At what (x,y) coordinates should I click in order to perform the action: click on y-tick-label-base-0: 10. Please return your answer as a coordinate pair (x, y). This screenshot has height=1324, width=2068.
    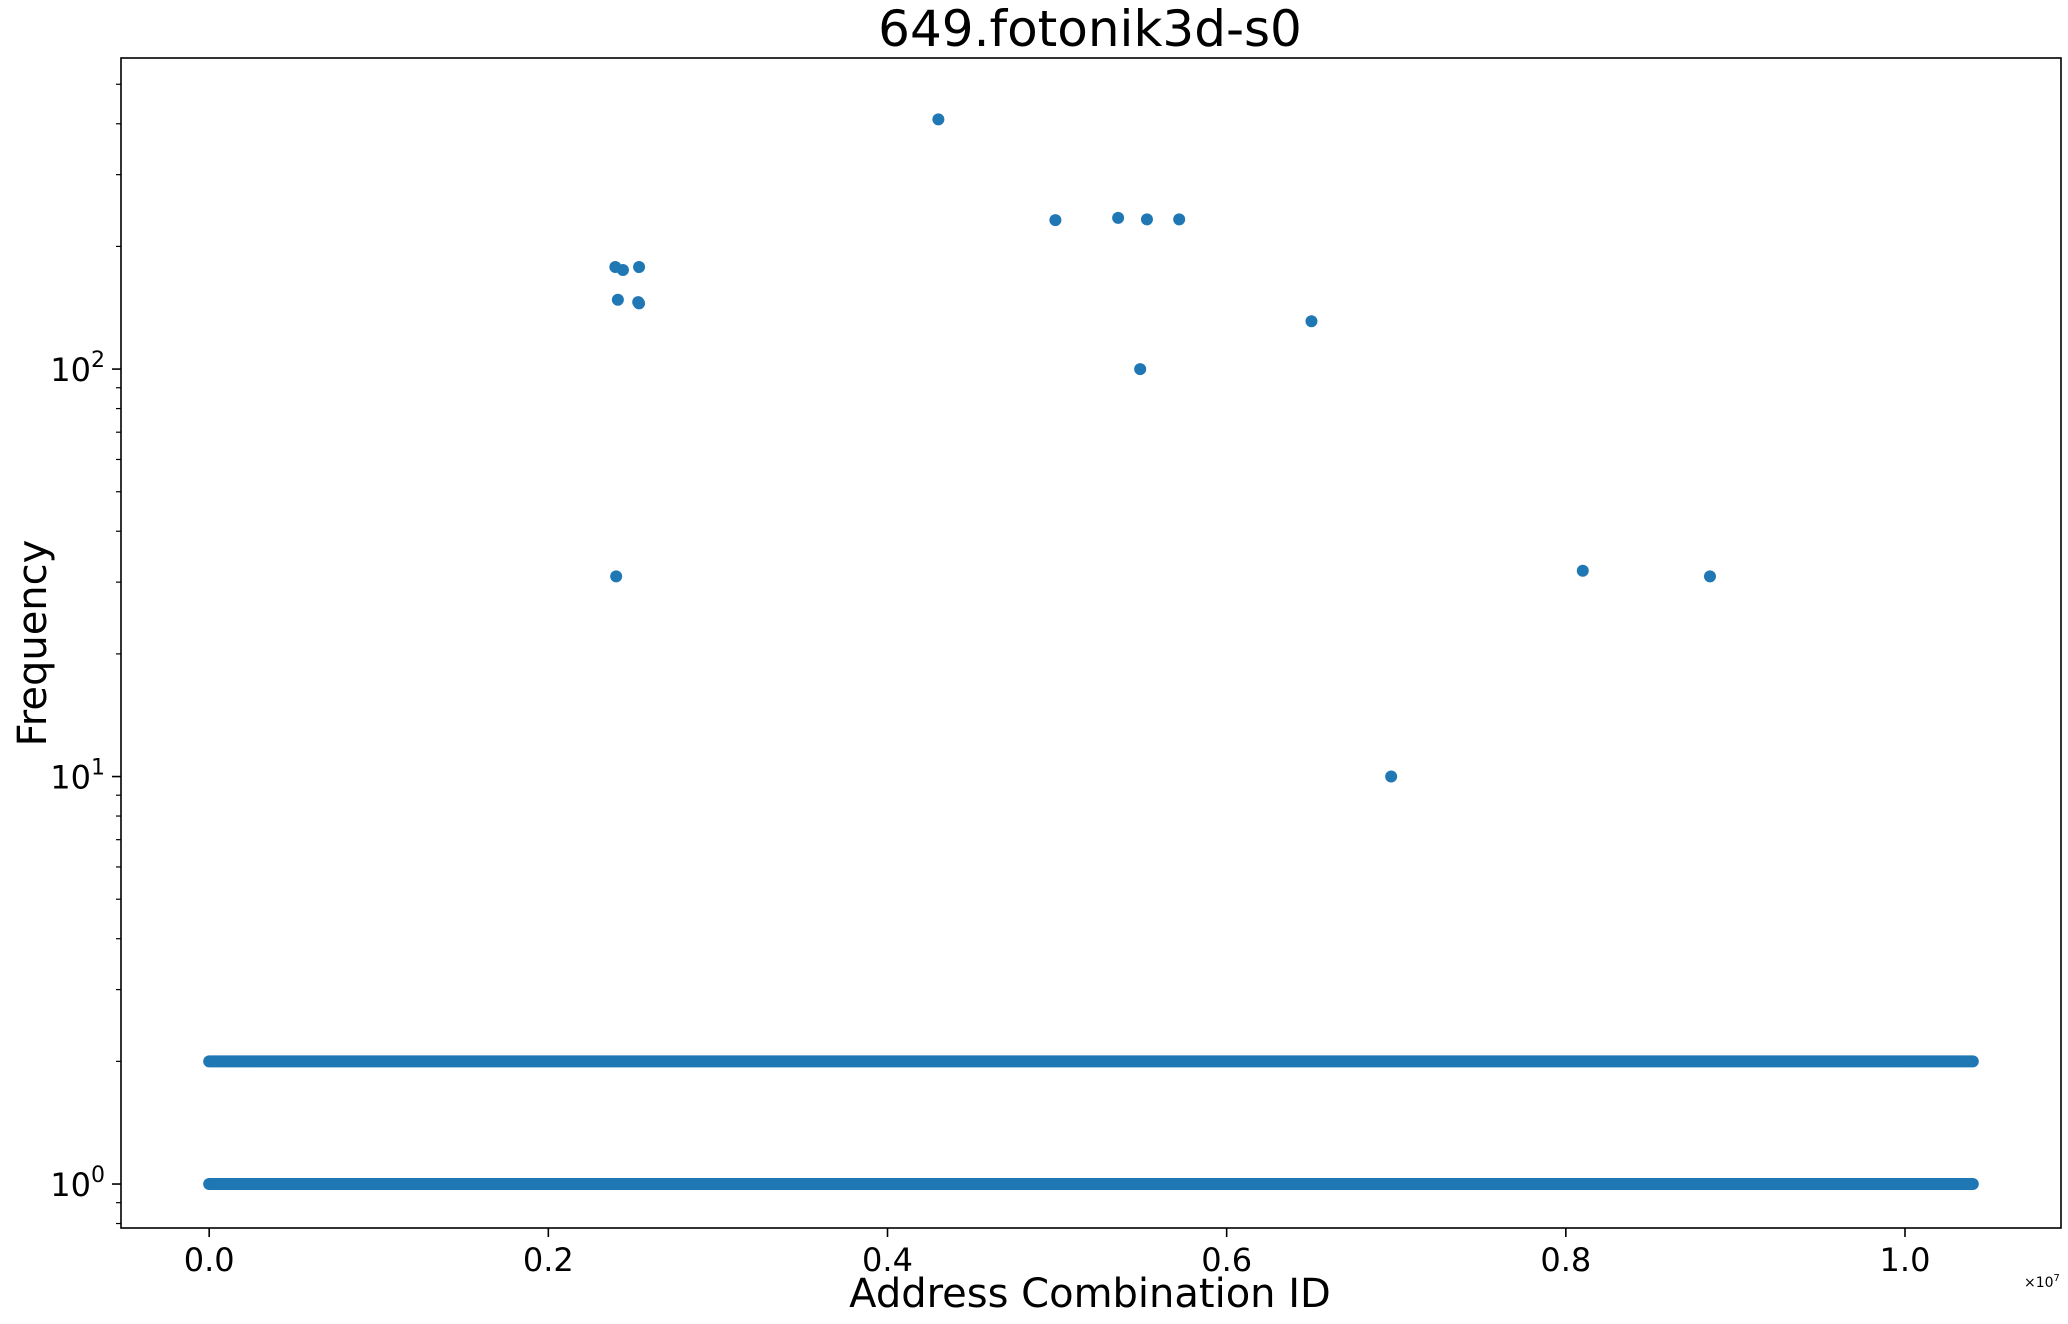
    Looking at the image, I should click on (70, 1185).